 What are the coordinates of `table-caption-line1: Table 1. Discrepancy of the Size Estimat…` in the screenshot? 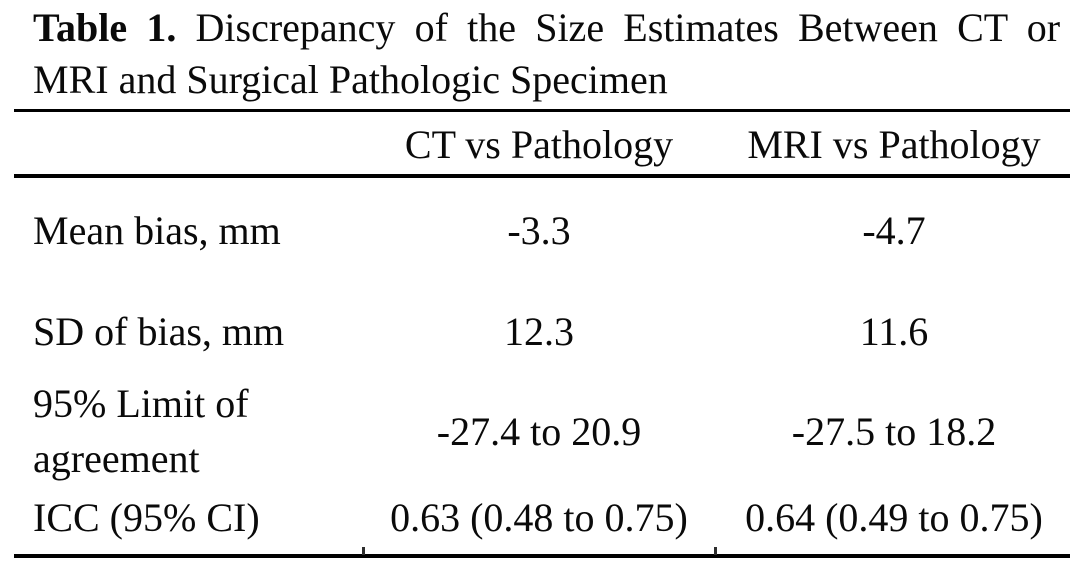 It's located at (546, 28).